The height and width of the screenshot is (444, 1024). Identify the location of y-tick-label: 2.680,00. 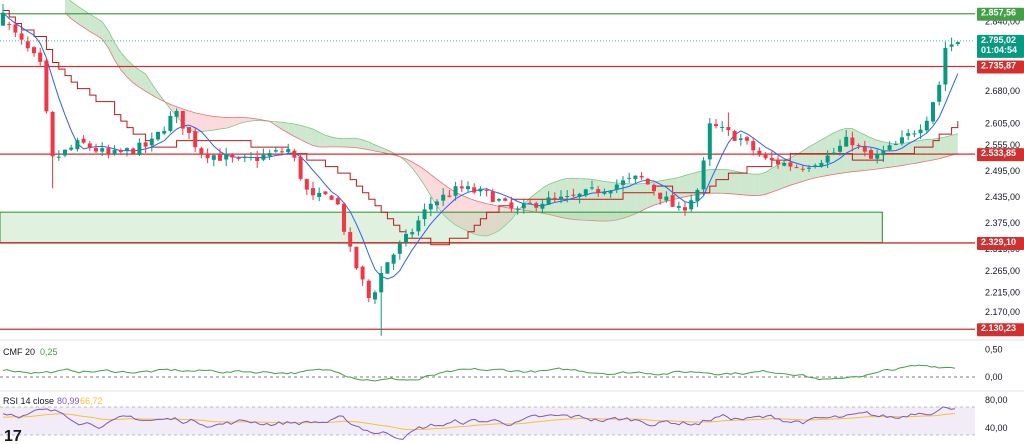
(1002, 91).